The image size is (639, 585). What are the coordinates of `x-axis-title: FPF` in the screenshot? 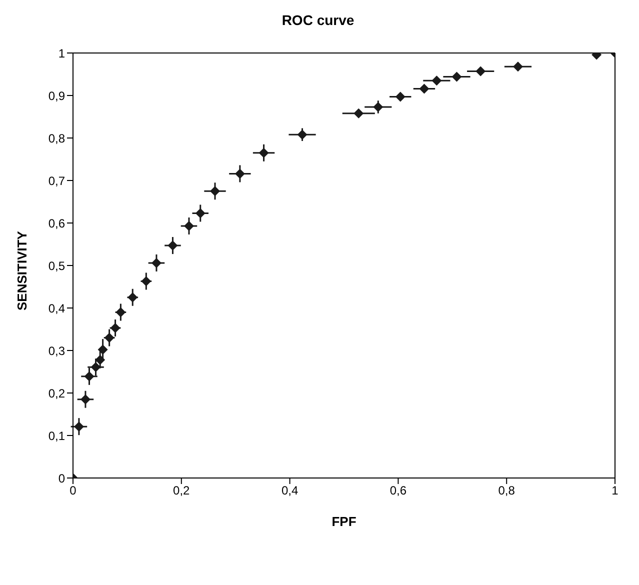 It's located at (344, 521).